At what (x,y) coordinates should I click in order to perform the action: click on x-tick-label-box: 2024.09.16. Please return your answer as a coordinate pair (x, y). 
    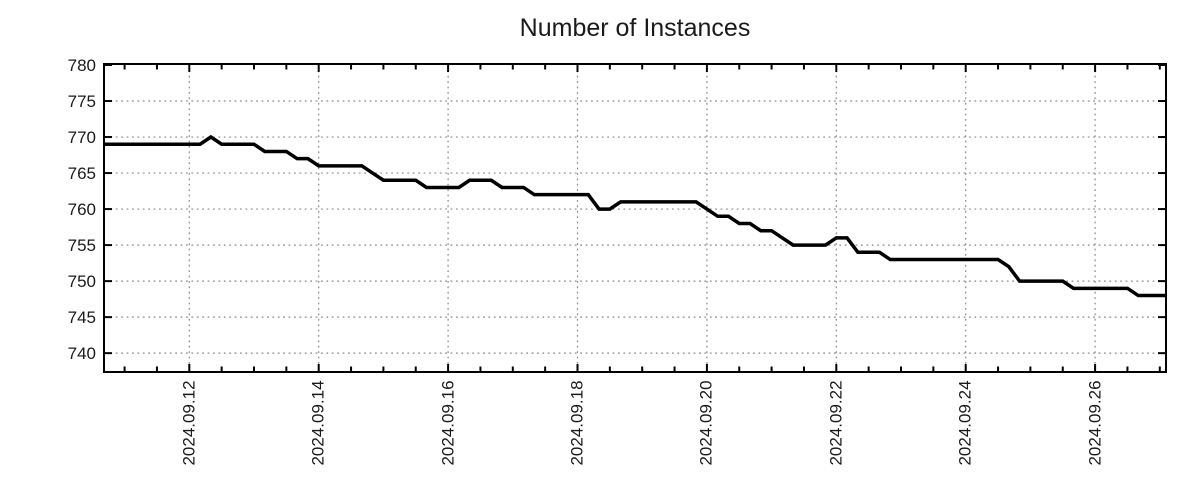
    Looking at the image, I should click on (448, 423).